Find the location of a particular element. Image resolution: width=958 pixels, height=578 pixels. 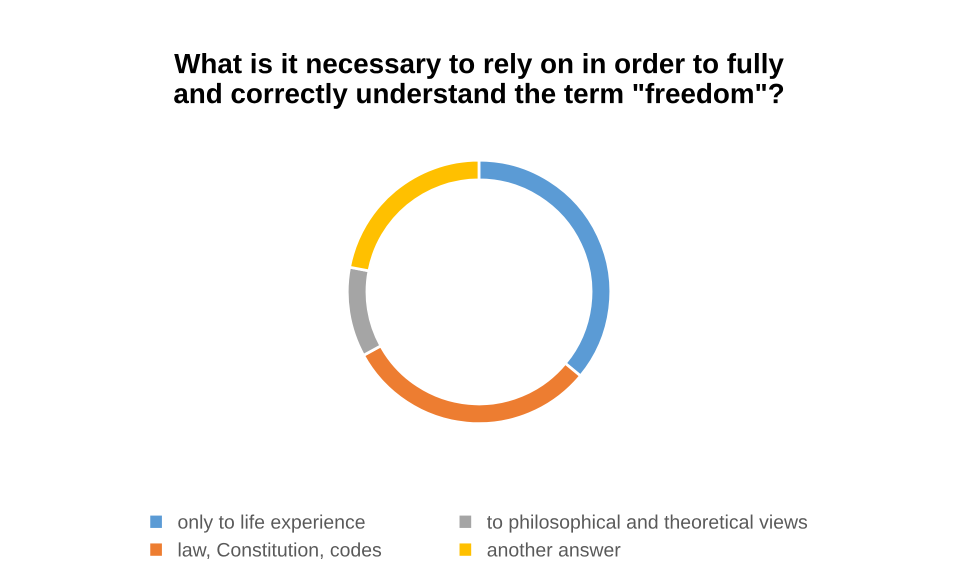

legend-label: only to life experience is located at coordinates (271, 523).